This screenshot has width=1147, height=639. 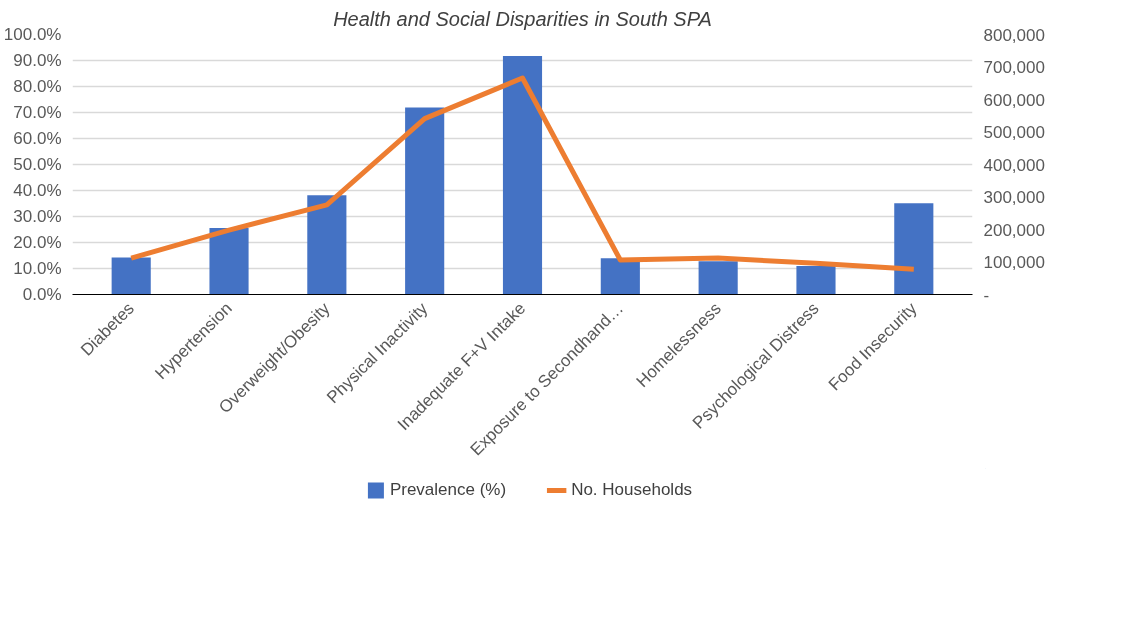 What do you see at coordinates (1014, 132) in the screenshot?
I see `y2-tick-label: 500,000` at bounding box center [1014, 132].